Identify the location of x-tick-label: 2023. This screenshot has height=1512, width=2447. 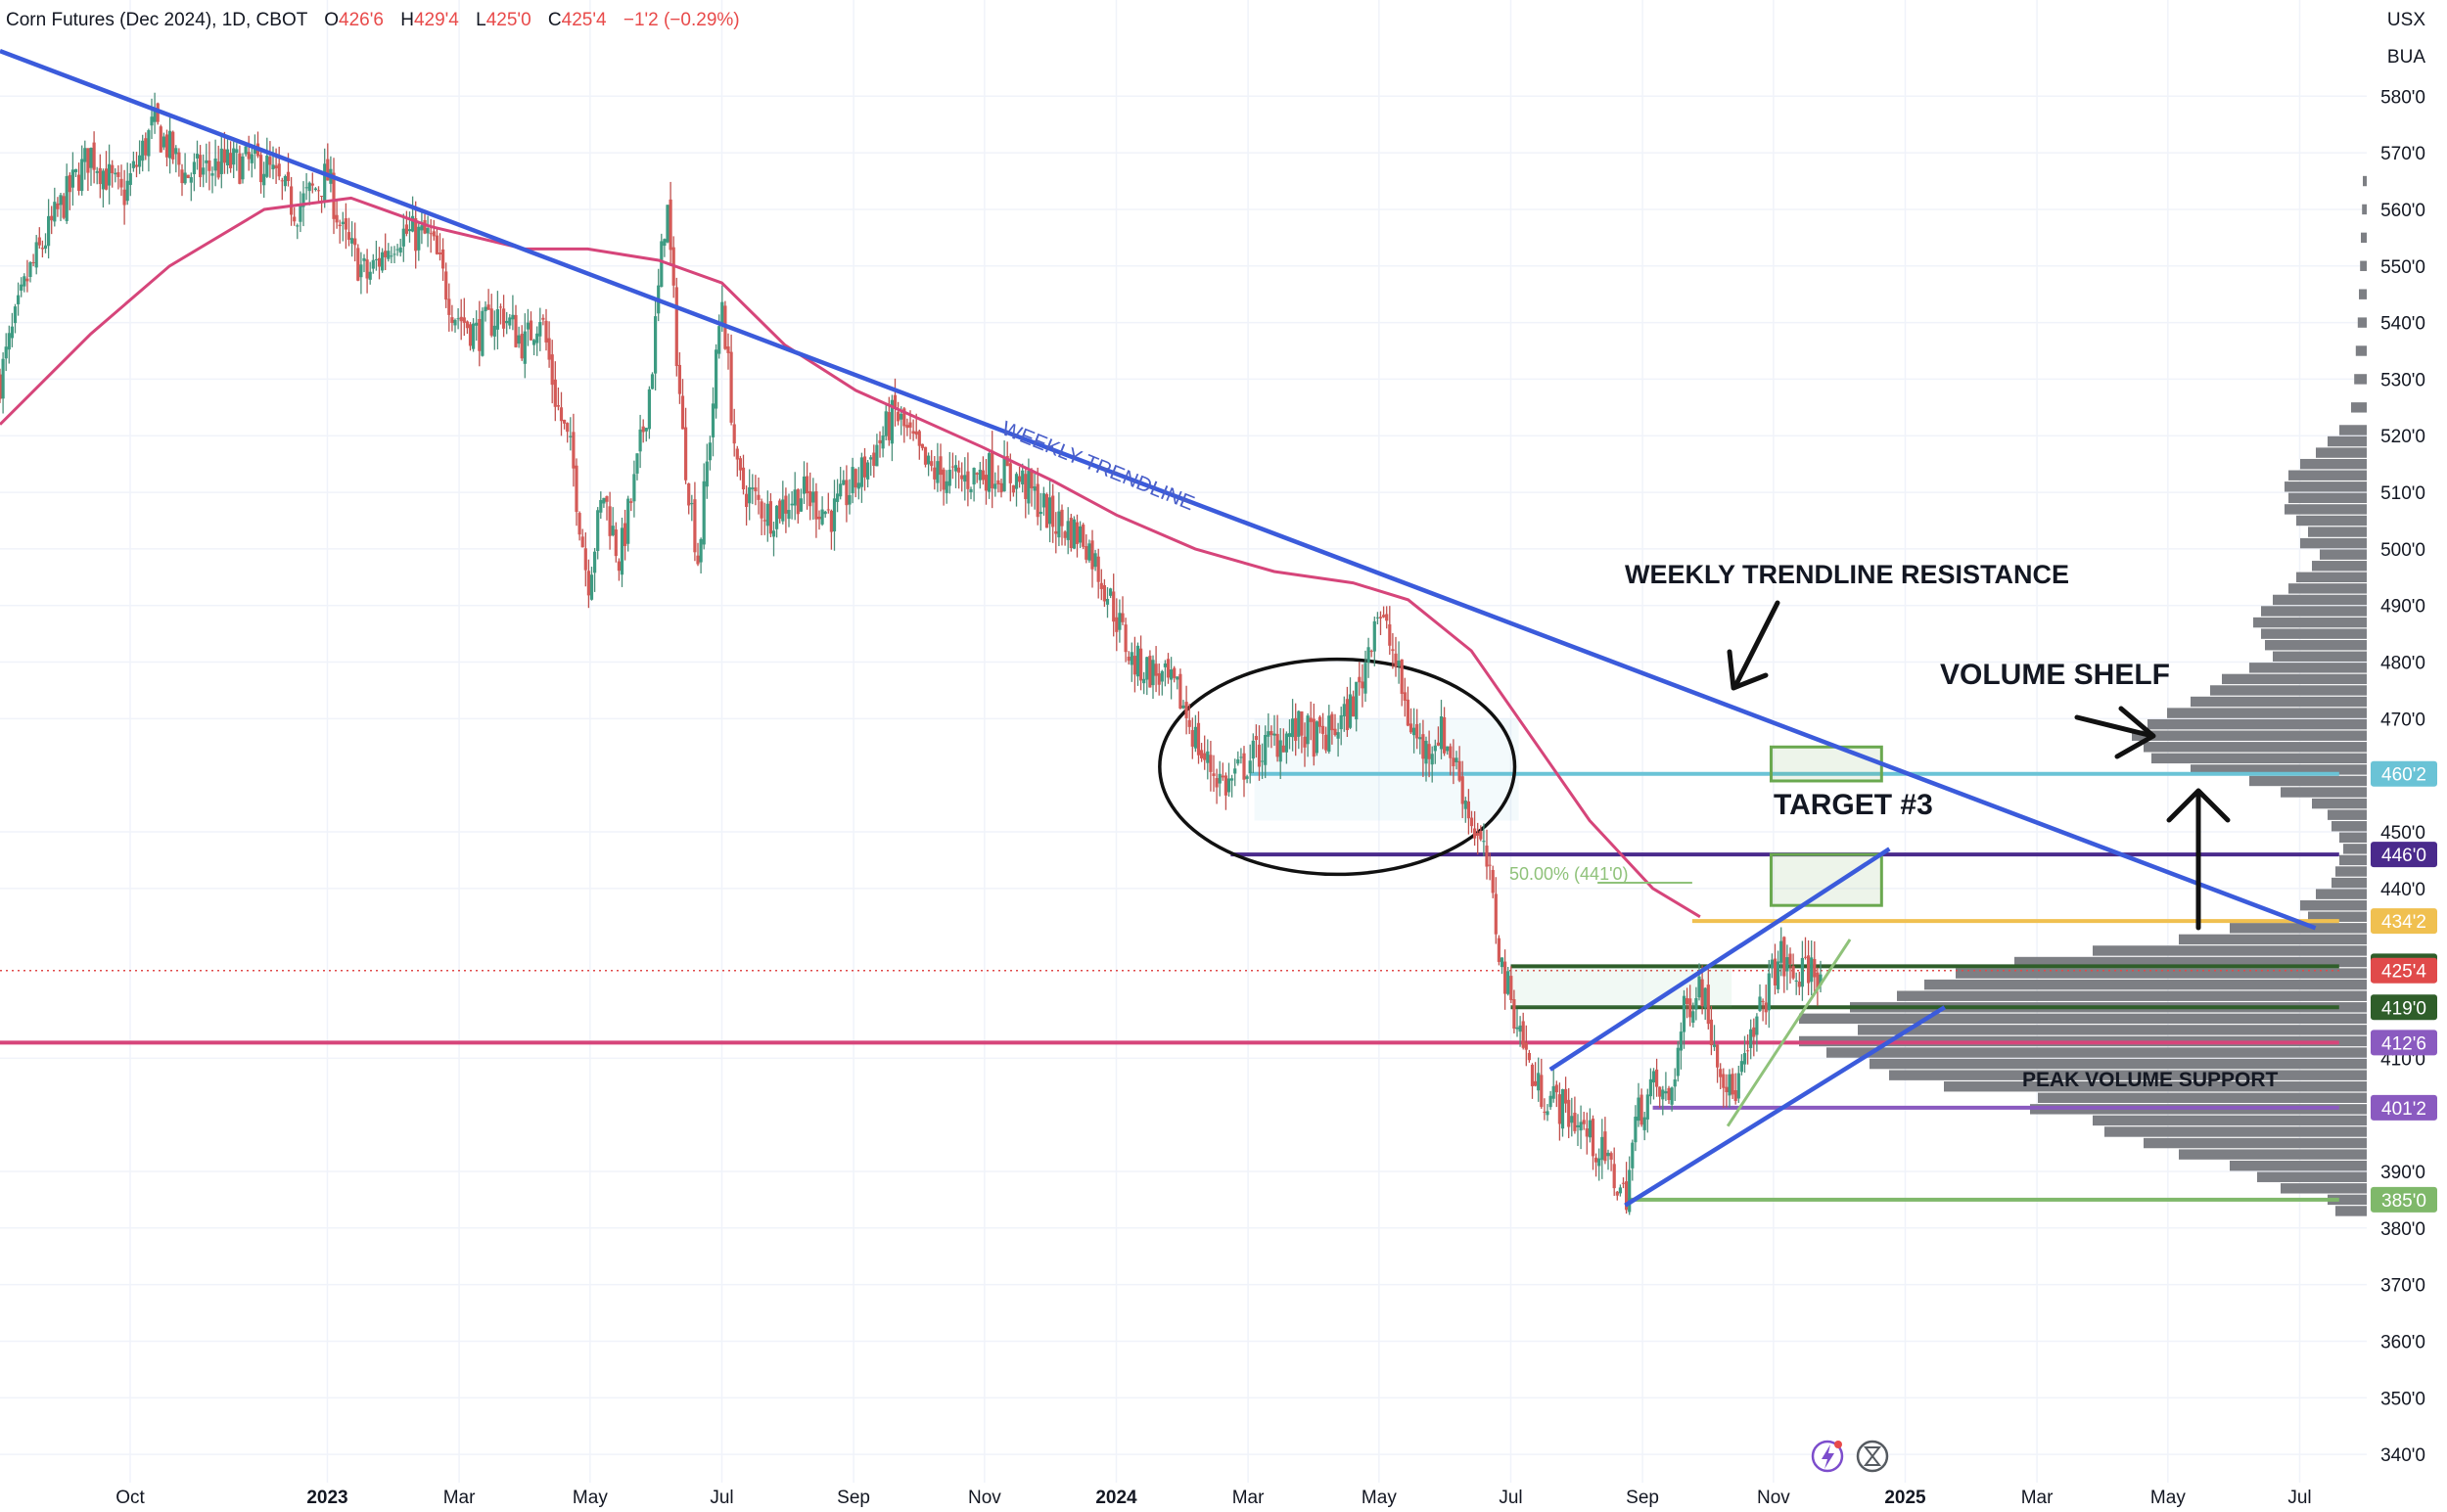
(326, 1498).